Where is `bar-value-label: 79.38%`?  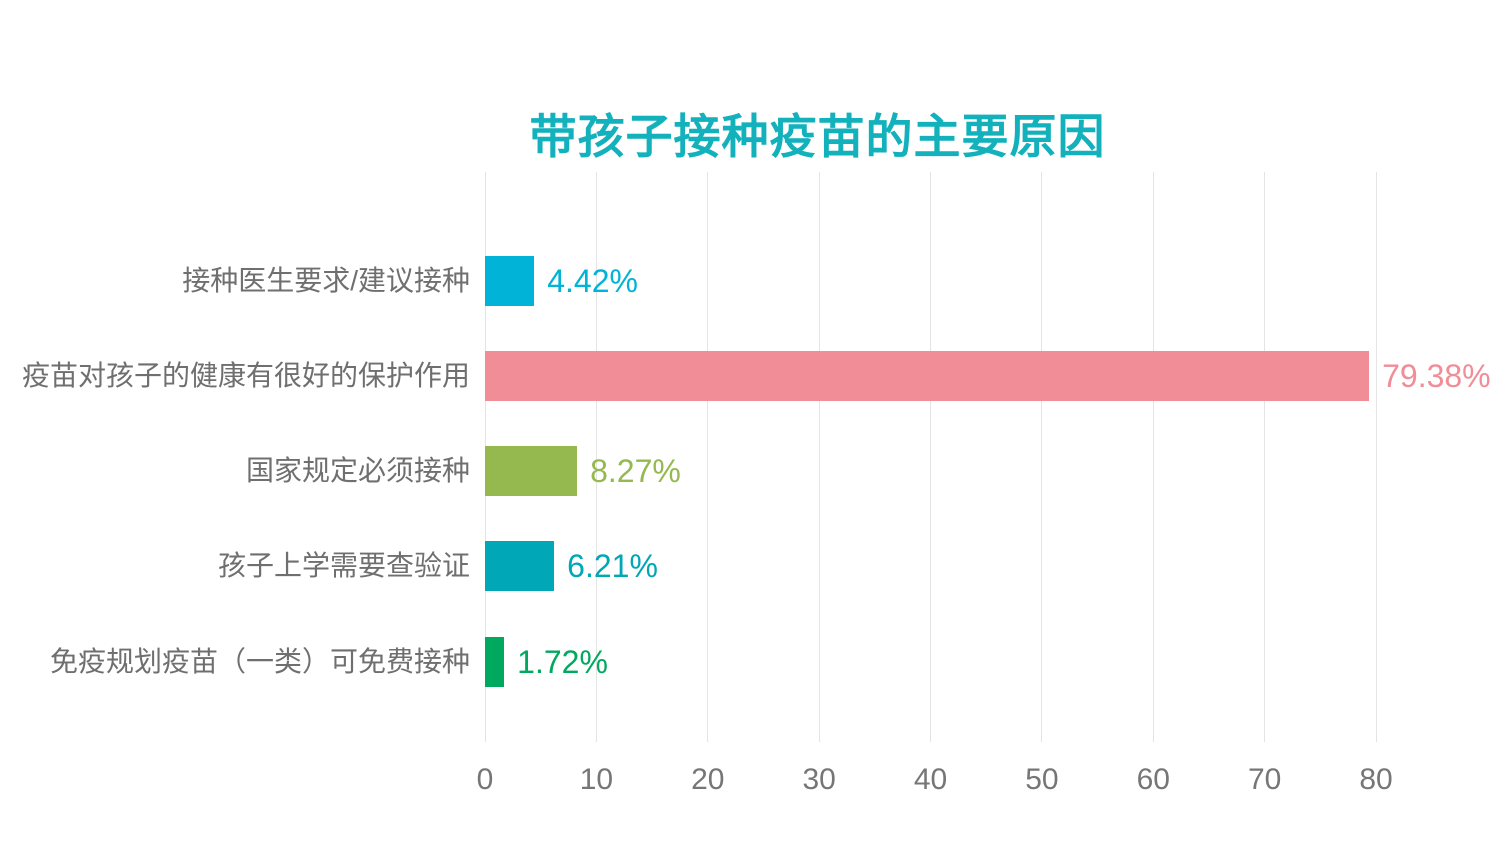 bar-value-label: 79.38% is located at coordinates (1436, 375).